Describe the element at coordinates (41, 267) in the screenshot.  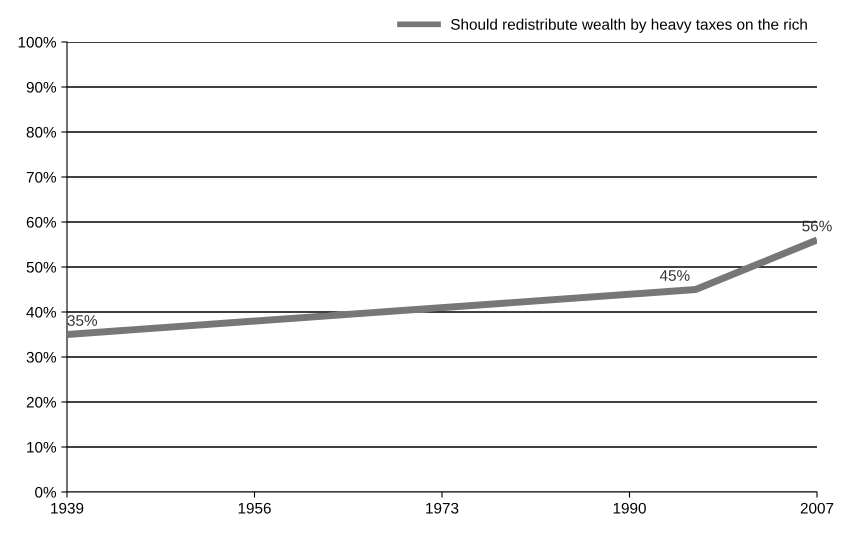
I see `y-tick-label: 50%` at that location.